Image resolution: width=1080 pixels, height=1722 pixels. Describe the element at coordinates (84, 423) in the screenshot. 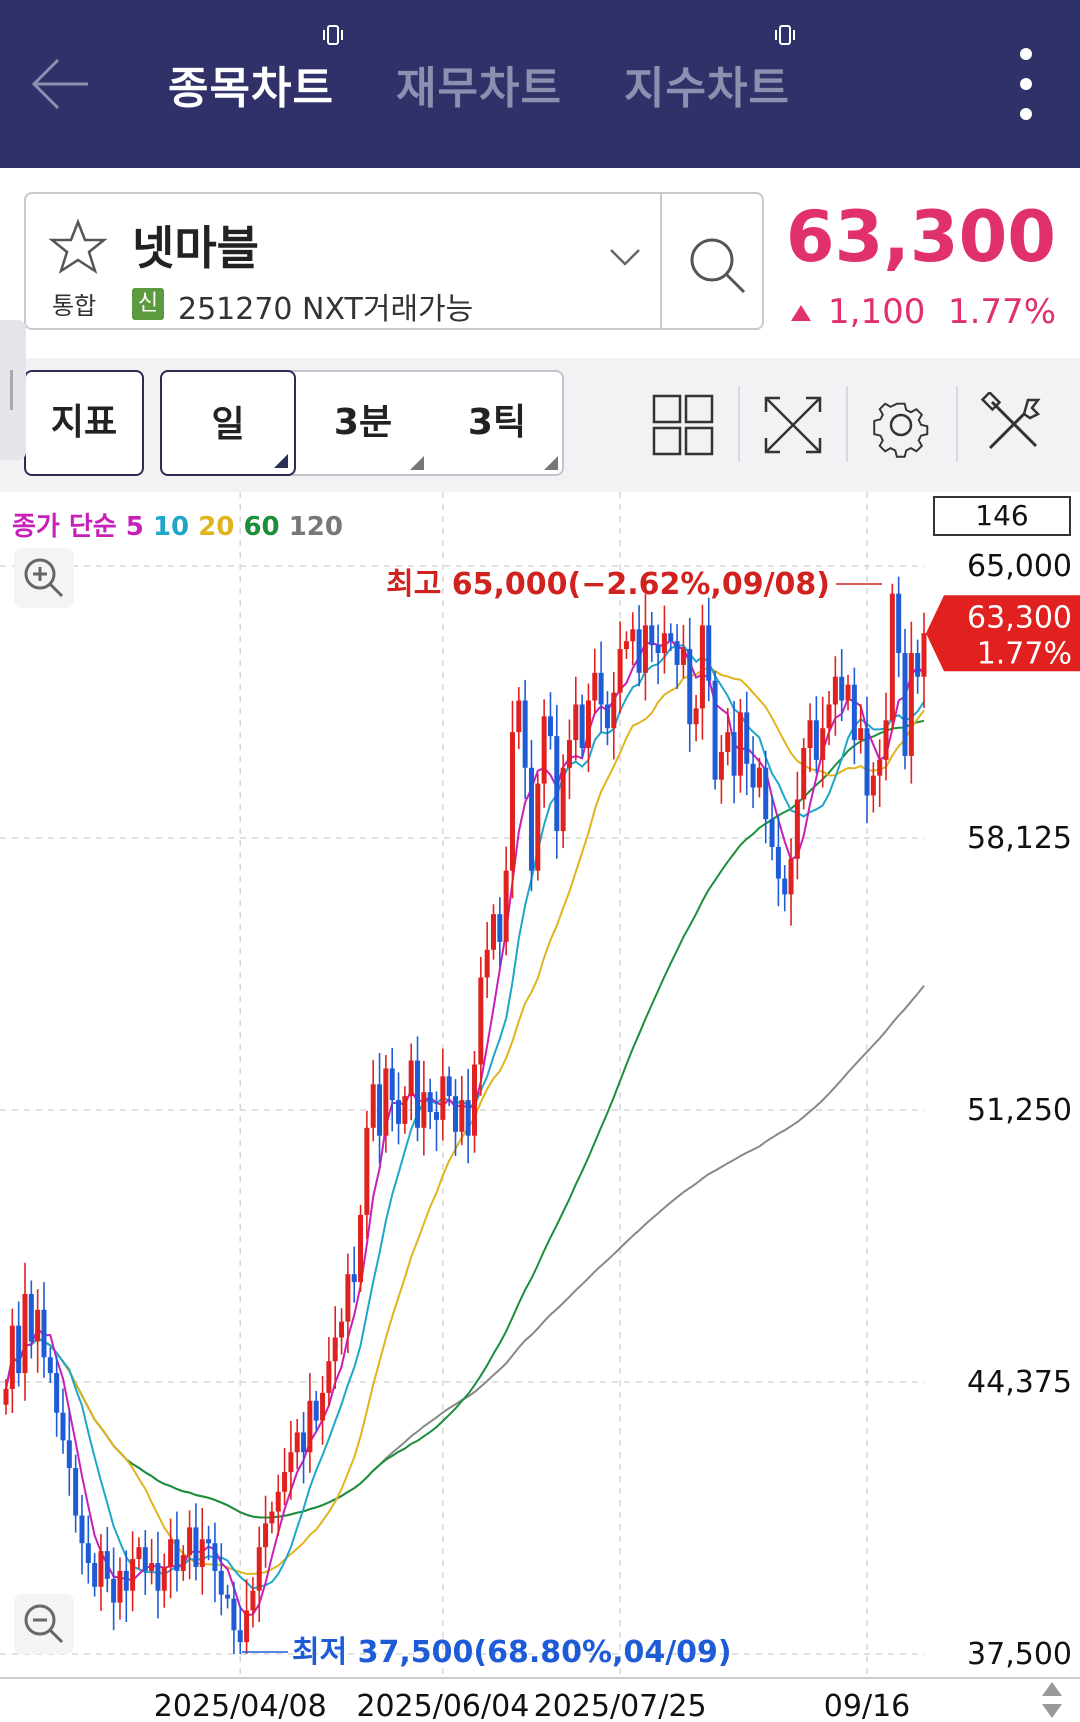

I see `indicator-button: 지표` at that location.